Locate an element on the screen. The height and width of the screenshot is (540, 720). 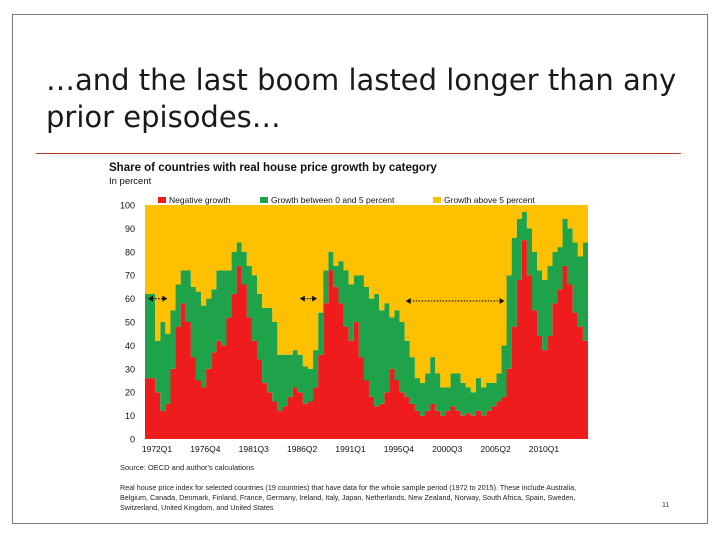
y-tick-label: 90 is located at coordinates (130, 229).